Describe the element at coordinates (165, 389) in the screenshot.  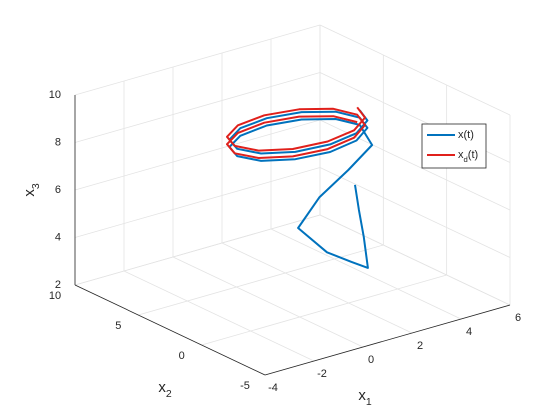
I see `y-axis-label: x2` at that location.